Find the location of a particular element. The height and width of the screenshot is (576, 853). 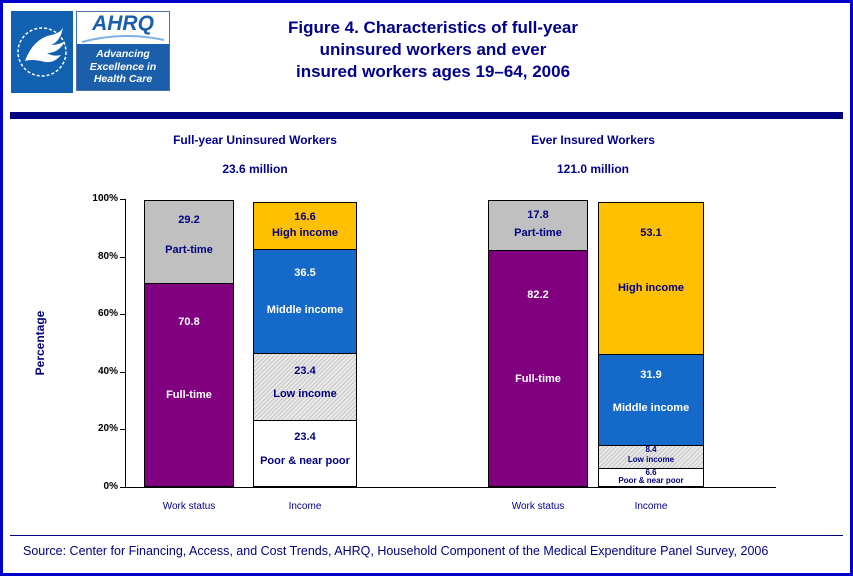

ahrq-swoosh-icon is located at coordinates (123, 39).